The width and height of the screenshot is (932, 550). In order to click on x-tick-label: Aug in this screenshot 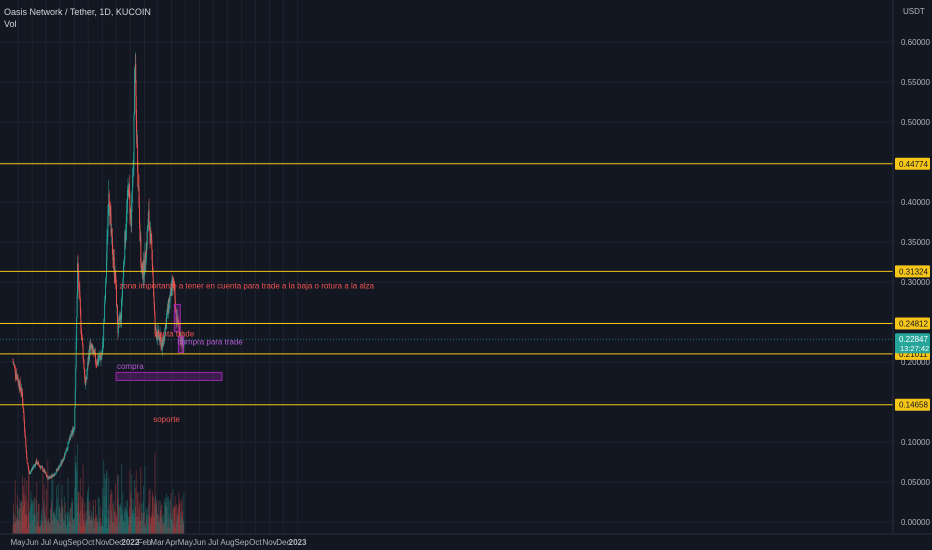, I will do `click(227, 542)`.